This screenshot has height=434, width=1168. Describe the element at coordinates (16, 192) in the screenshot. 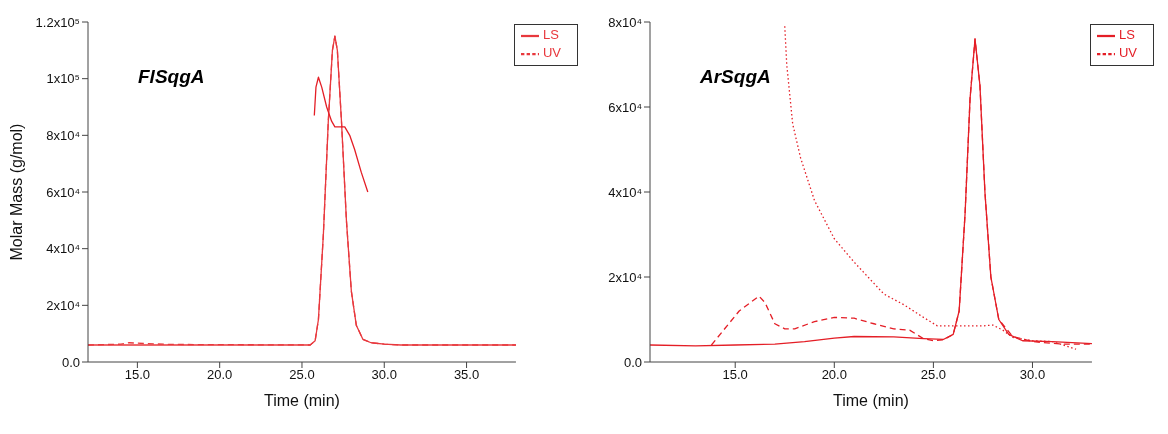

I see `y-axis-title: Molar Mass (g/mol)` at that location.